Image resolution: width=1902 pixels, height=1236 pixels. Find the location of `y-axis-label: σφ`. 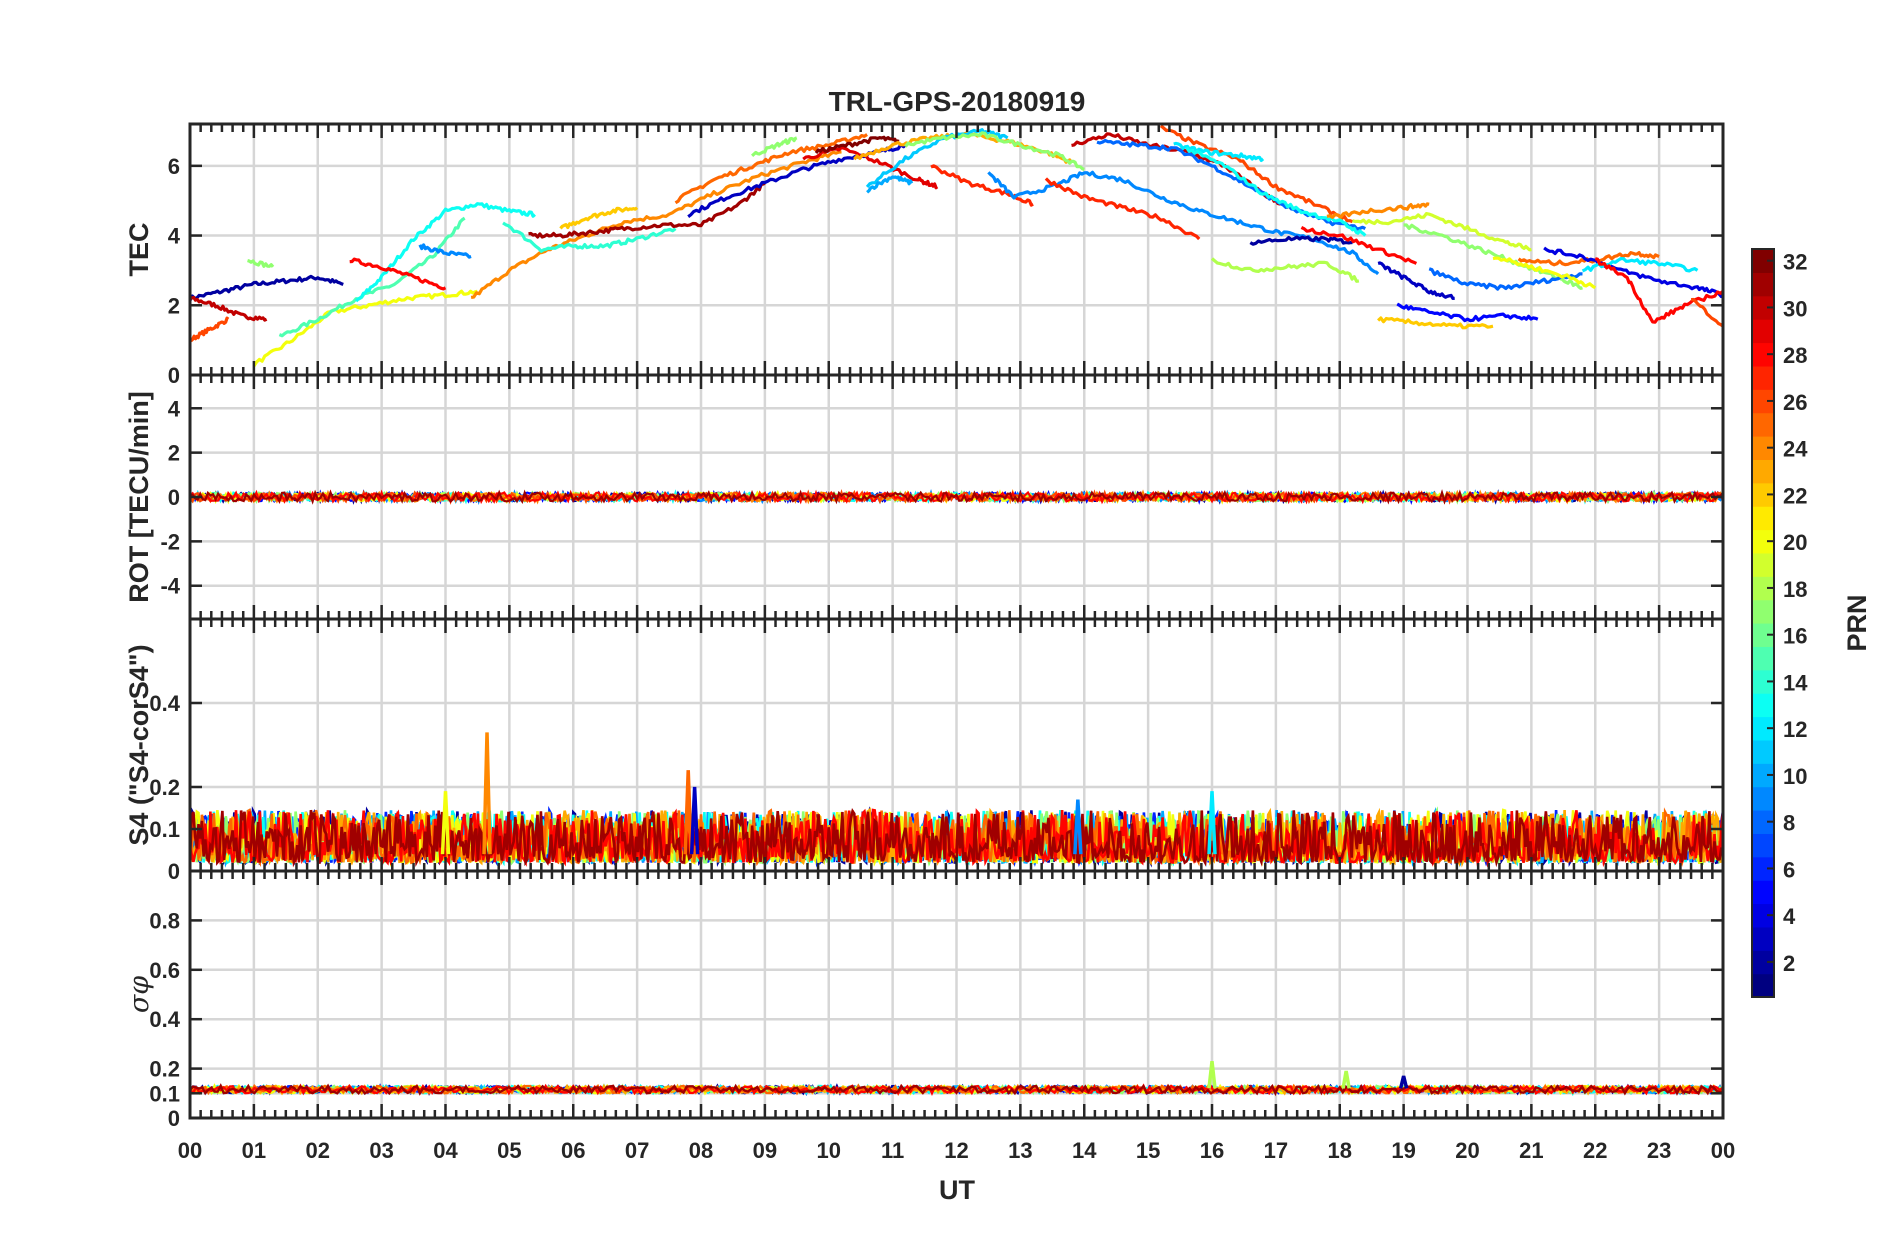

y-axis-label: σφ is located at coordinates (139, 994).